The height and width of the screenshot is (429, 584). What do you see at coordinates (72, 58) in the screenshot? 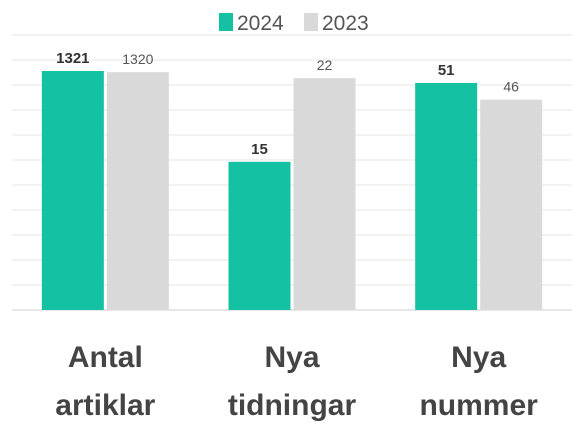
I see `data-label-2024-0: 1321` at bounding box center [72, 58].